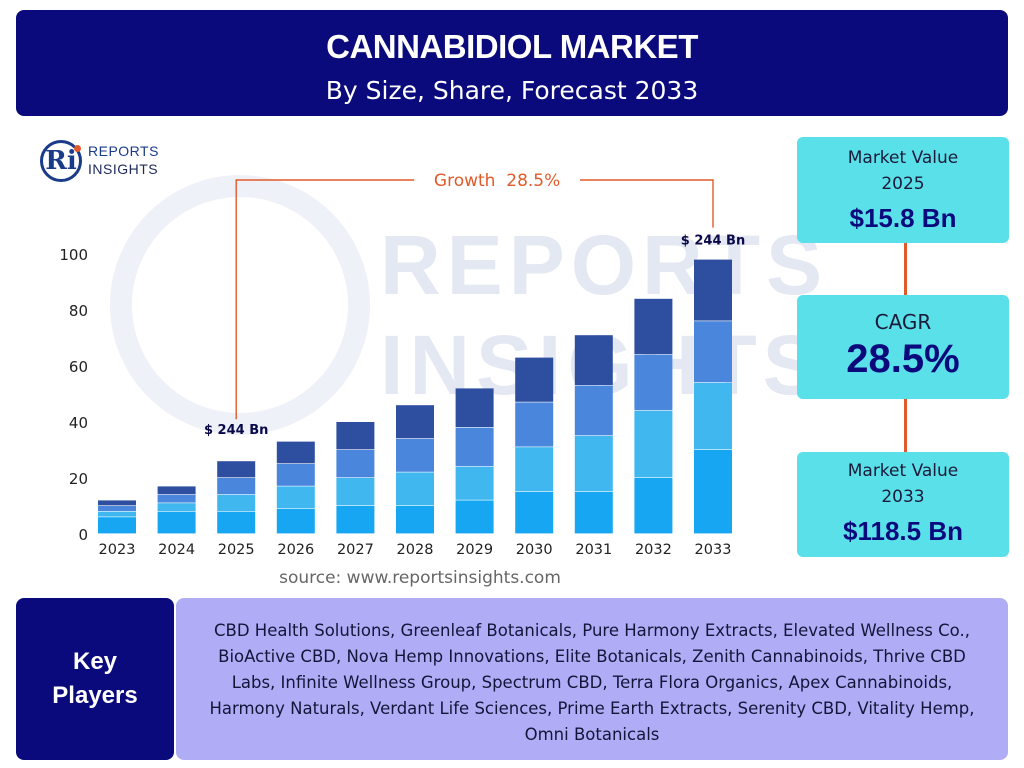 This screenshot has width=1024, height=768. What do you see at coordinates (61, 161) in the screenshot?
I see `logo-mark: Ri` at bounding box center [61, 161].